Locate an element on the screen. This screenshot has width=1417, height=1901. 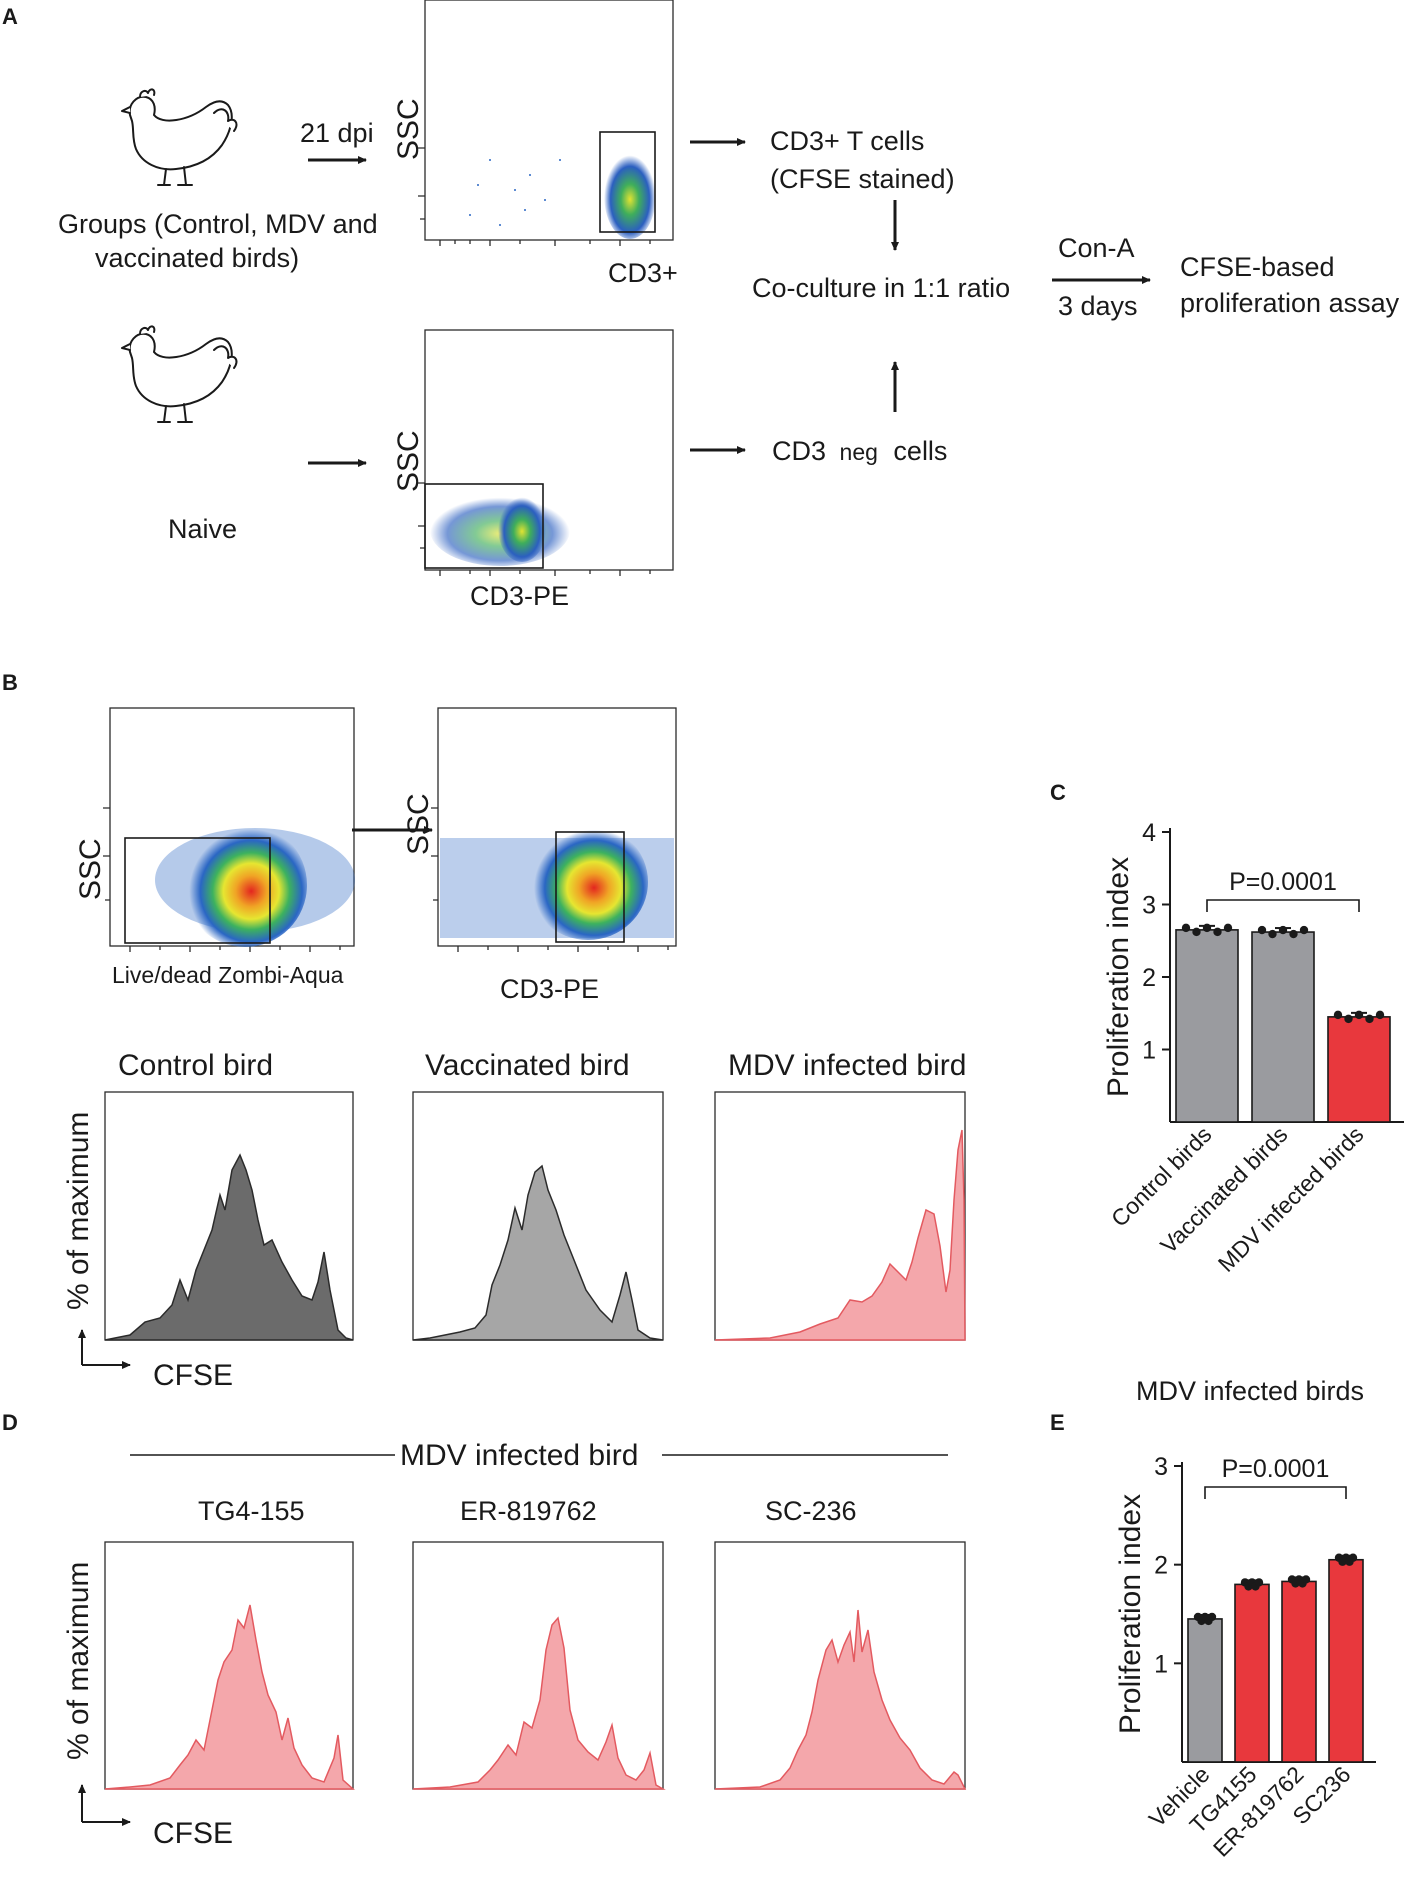
flow-plot-cd3plus: SSC CD3+ is located at coordinates (535, 144).